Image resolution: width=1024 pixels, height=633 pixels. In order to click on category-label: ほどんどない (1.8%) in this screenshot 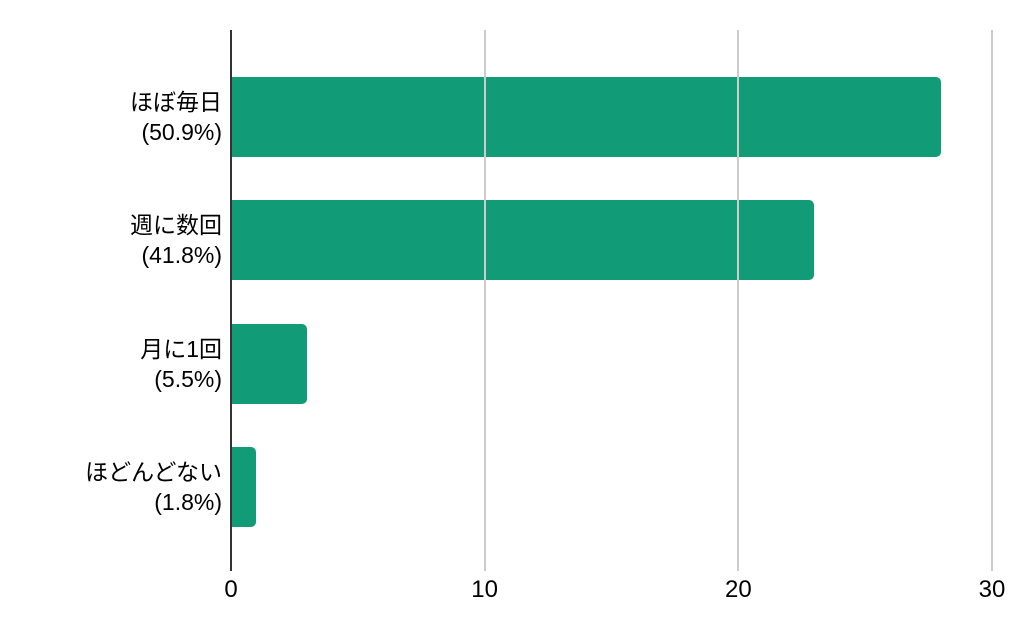, I will do `click(111, 488)`.